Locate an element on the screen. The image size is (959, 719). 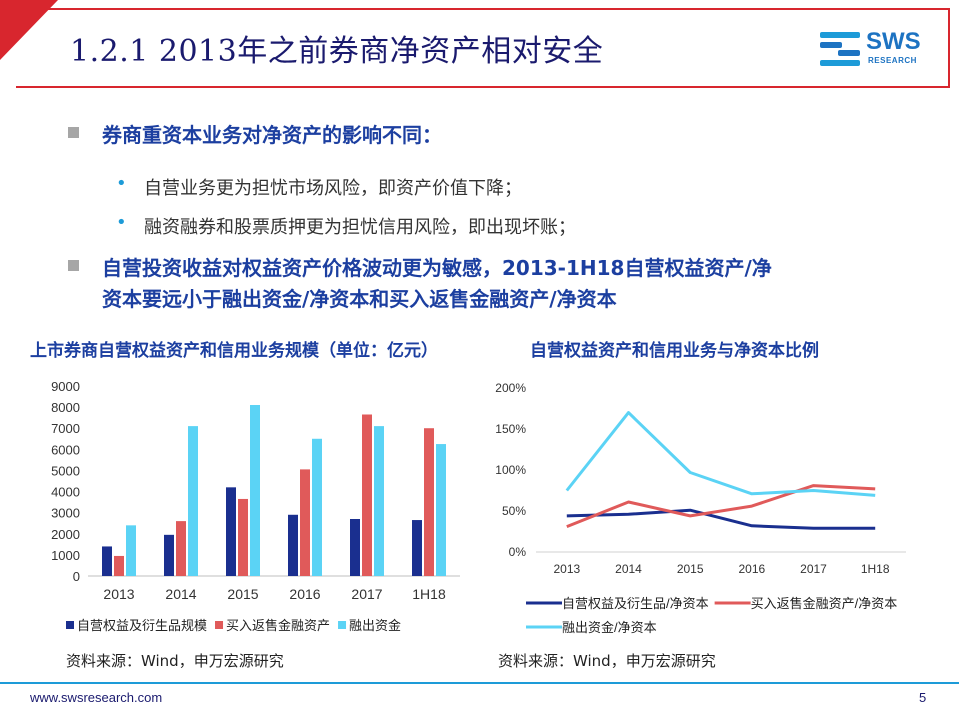
y-tick-label: 5000 is located at coordinates (65, 470).